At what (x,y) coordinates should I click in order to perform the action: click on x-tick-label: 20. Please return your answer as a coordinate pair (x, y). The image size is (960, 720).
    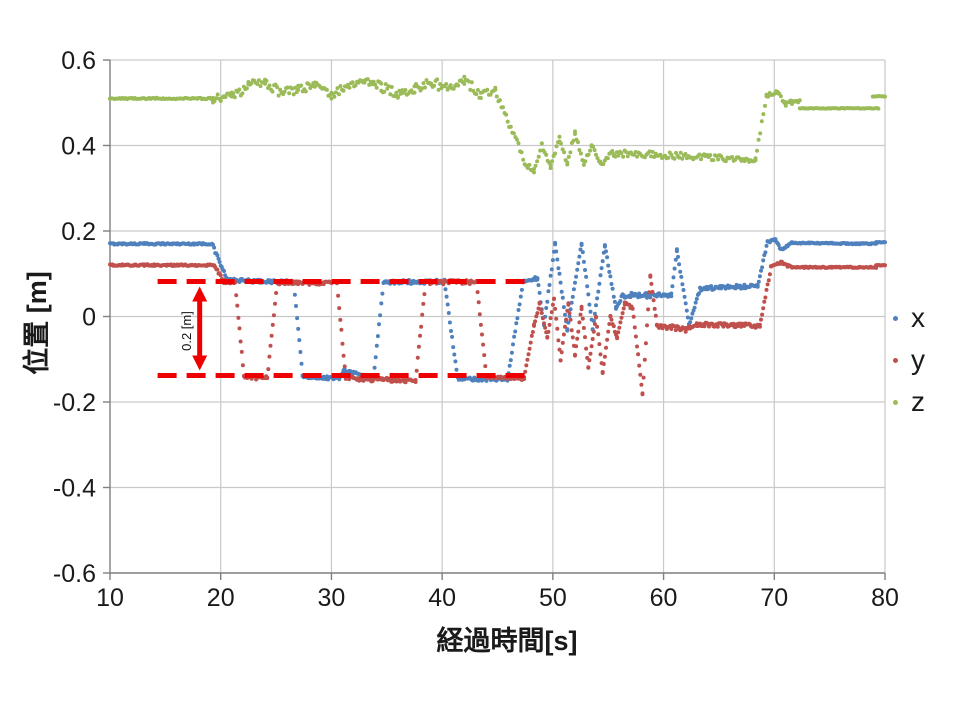
    Looking at the image, I should click on (221, 598).